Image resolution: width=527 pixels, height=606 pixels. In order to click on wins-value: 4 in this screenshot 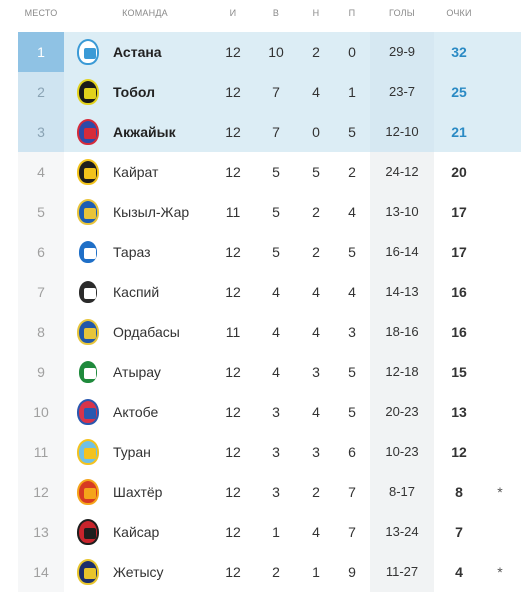, I will do `click(276, 292)`.